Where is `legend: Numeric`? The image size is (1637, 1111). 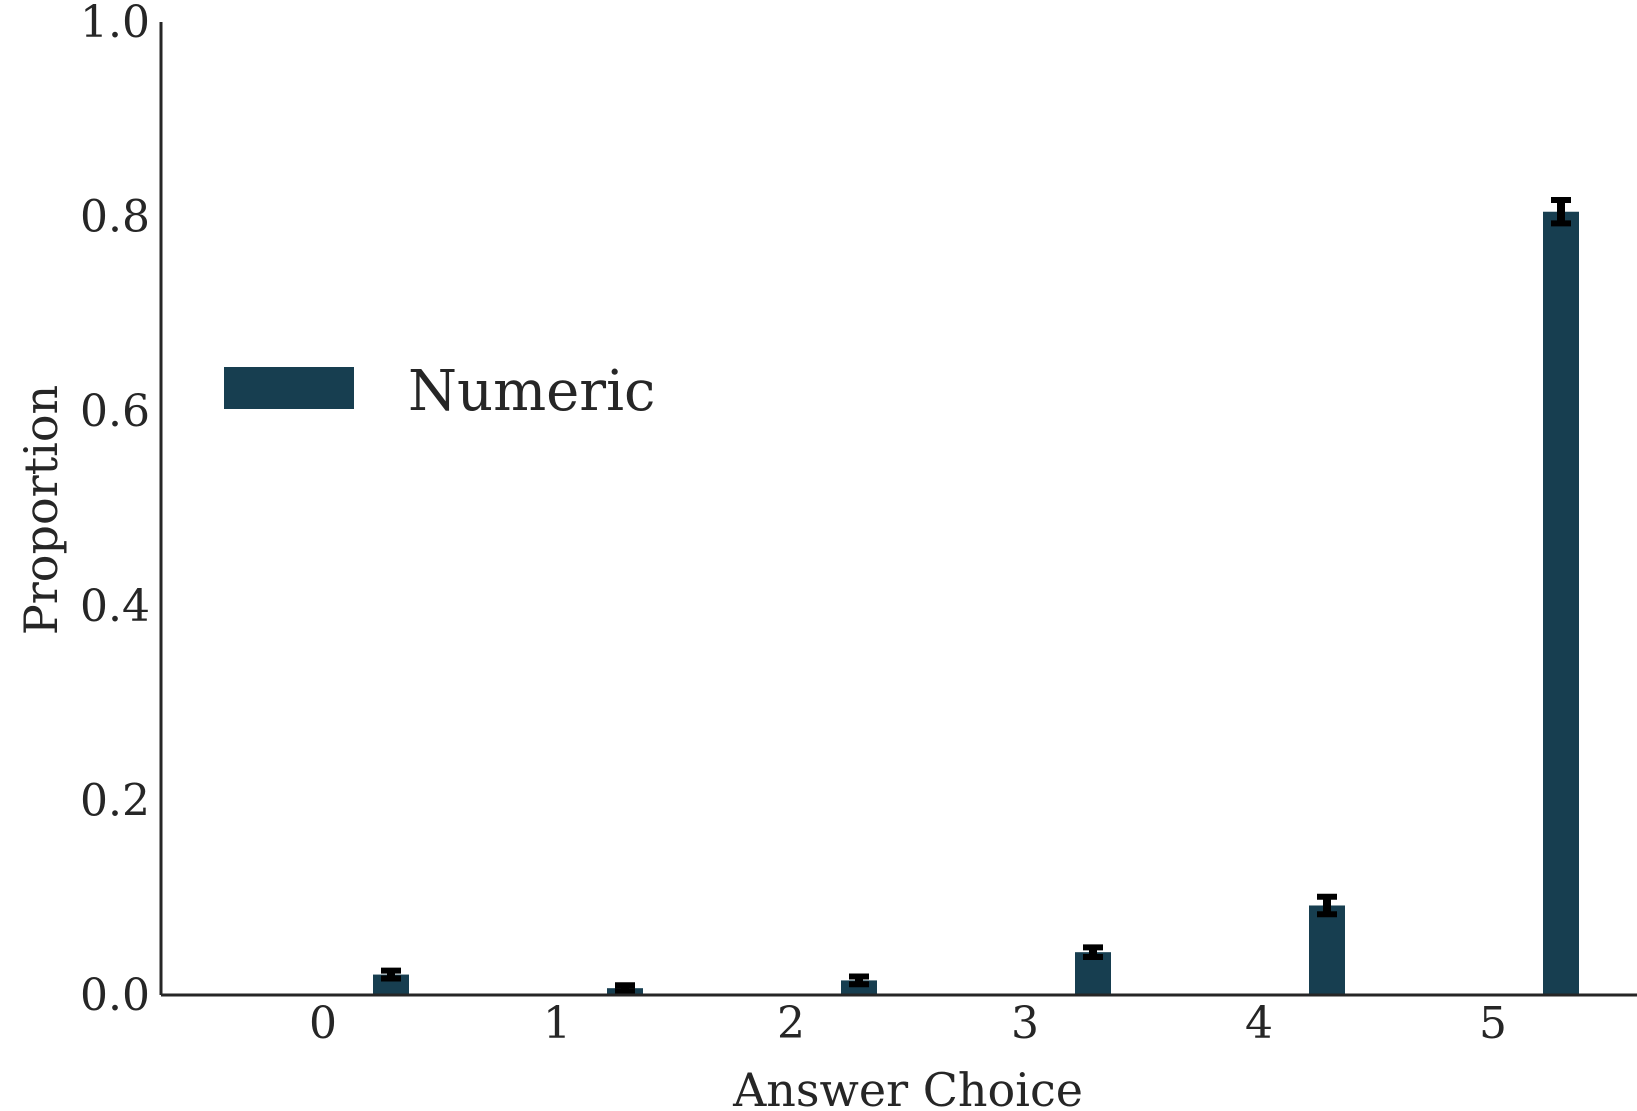
legend: Numeric is located at coordinates (439, 391).